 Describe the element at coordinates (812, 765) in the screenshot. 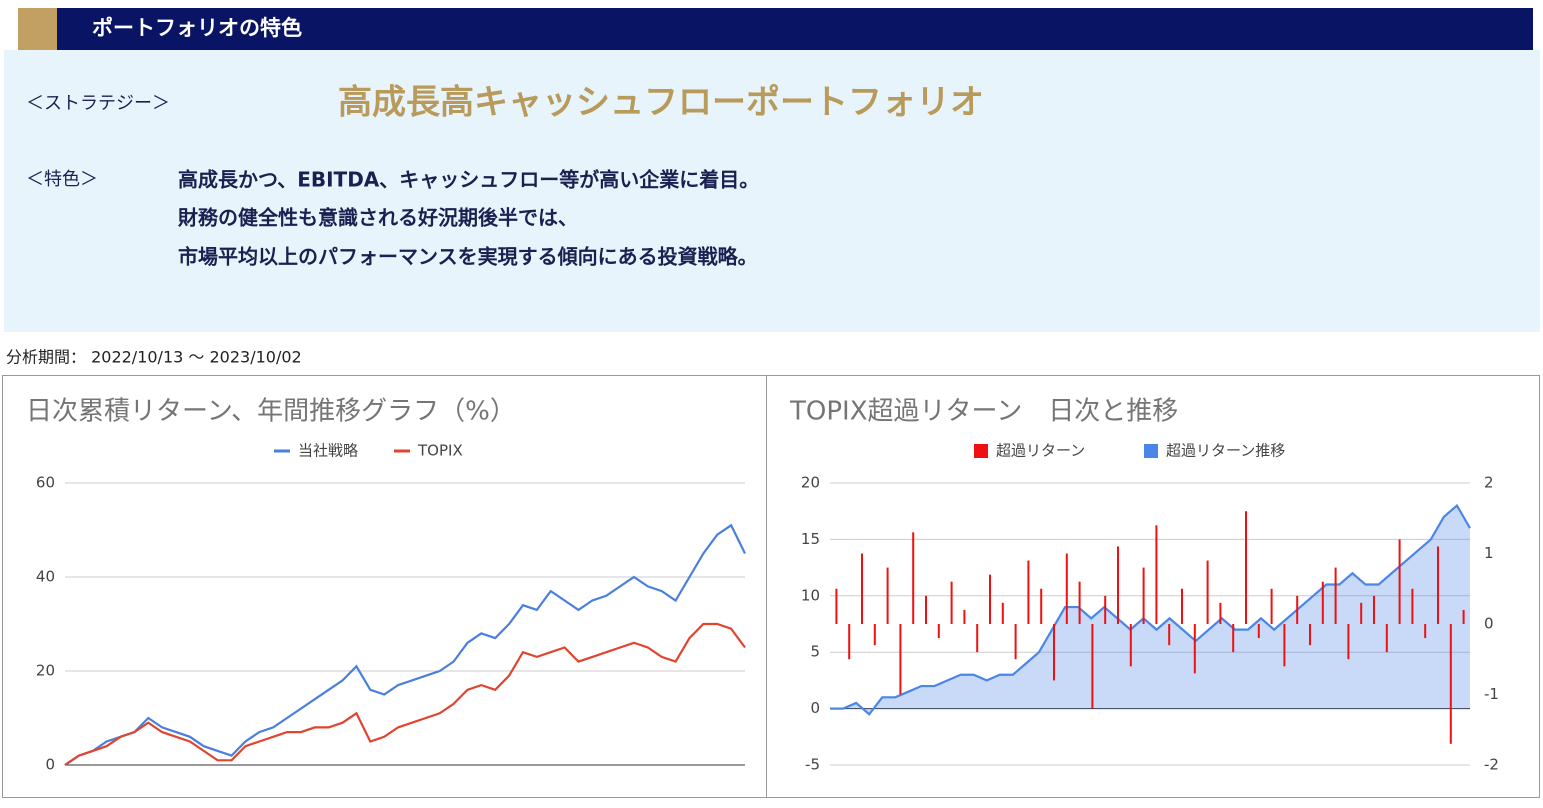

I see `y-tick-label: -5` at that location.